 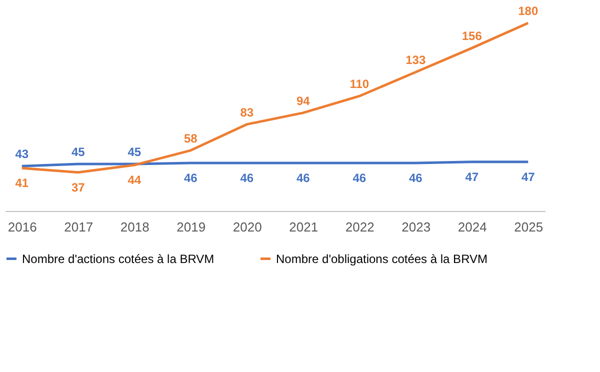 I want to click on data-label: 83, so click(x=247, y=112).